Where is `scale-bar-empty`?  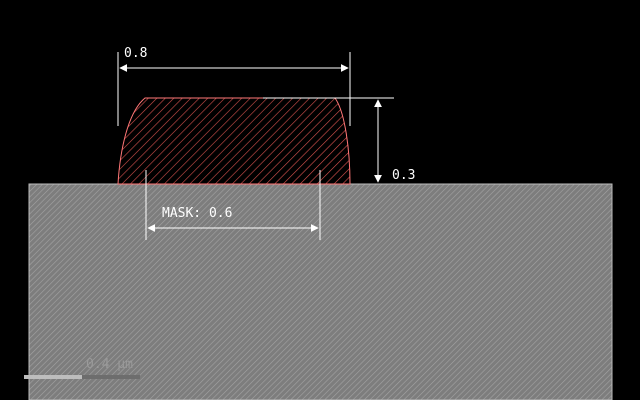 scale-bar-empty is located at coordinates (111, 377).